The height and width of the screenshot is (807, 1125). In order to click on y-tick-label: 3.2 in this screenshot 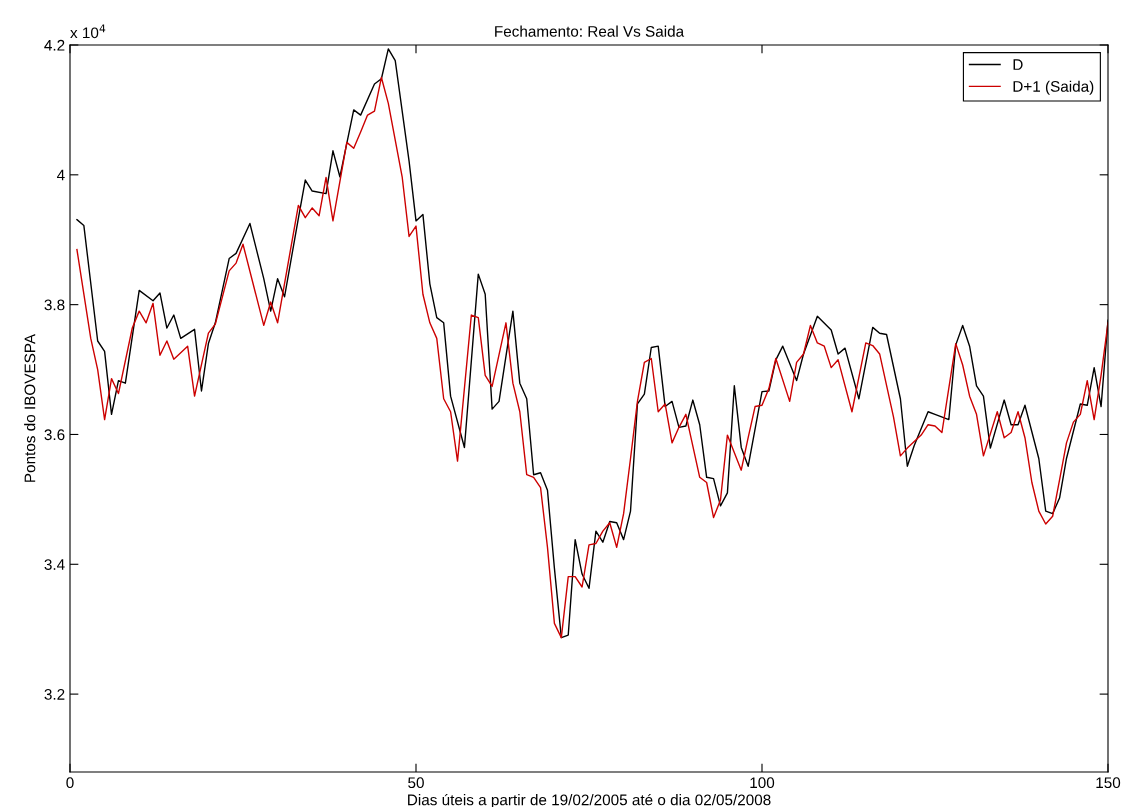, I will do `click(54, 694)`.